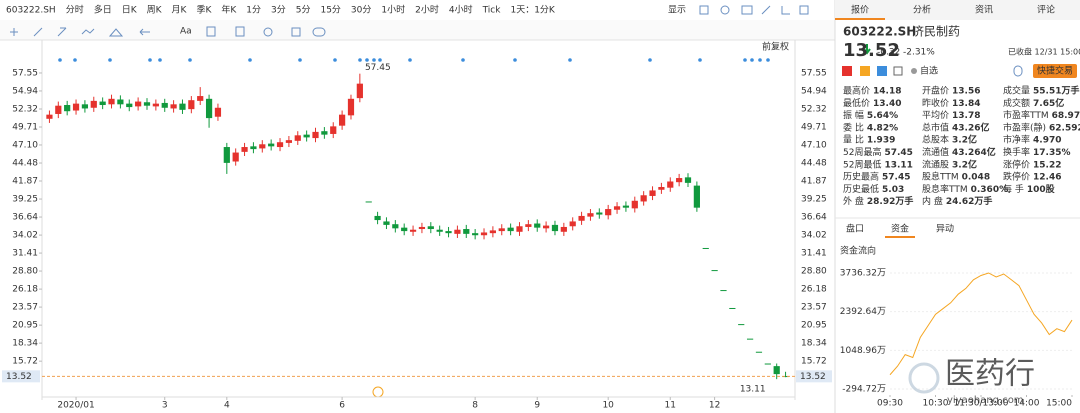 Image resolution: width=1080 pixels, height=413 pixels. What do you see at coordinates (981, 404) in the screenshot?
I see `flow-x-label: 11:30/13:00` at bounding box center [981, 404].